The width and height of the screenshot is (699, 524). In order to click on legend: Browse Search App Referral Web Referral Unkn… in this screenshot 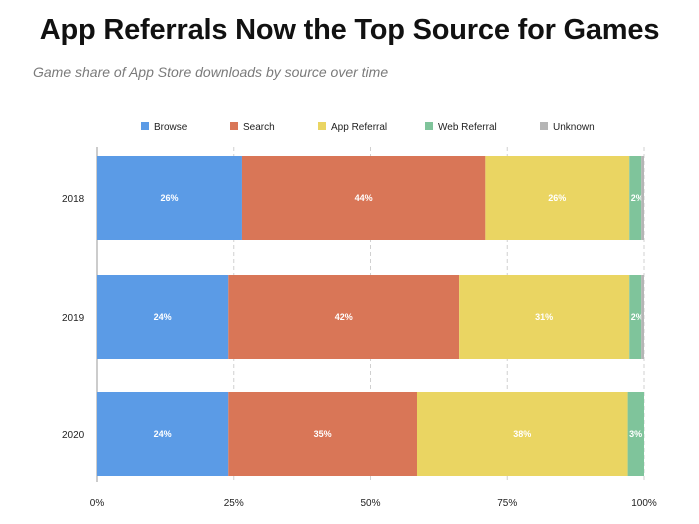, I will do `click(368, 127)`.